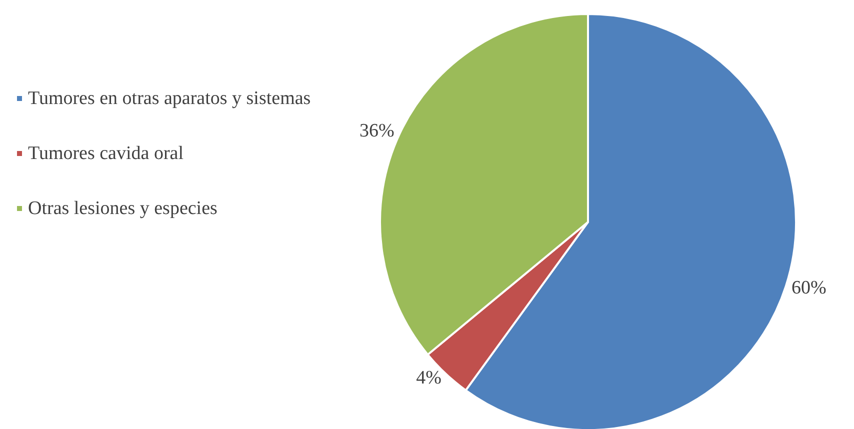  I want to click on legend-label: Tumores en otras aparatos y sistemas, so click(169, 98).